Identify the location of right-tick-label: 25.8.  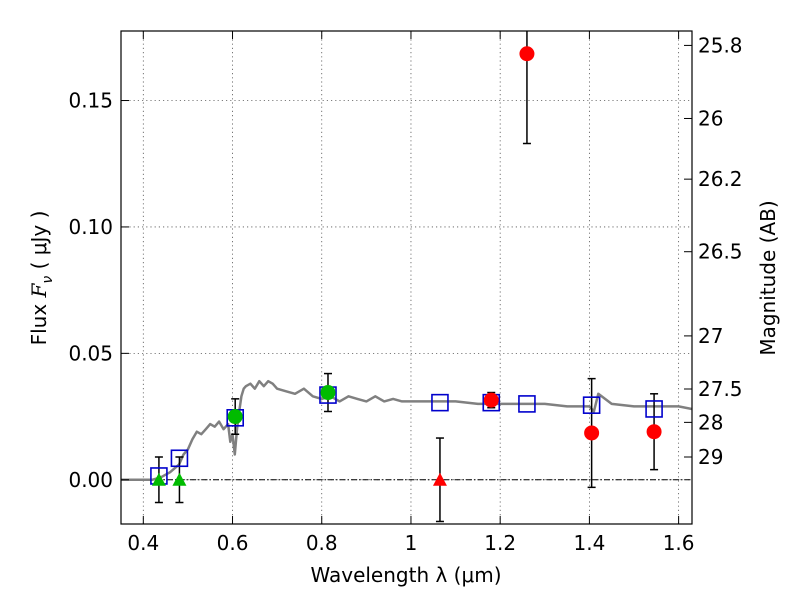
(720, 45).